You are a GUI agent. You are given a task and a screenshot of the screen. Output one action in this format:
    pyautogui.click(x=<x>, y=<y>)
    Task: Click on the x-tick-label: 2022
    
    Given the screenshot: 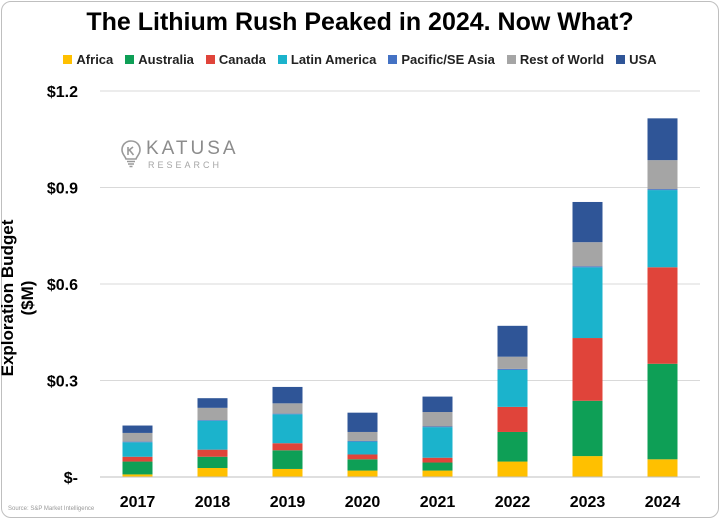 What is the action you would take?
    pyautogui.click(x=513, y=502)
    